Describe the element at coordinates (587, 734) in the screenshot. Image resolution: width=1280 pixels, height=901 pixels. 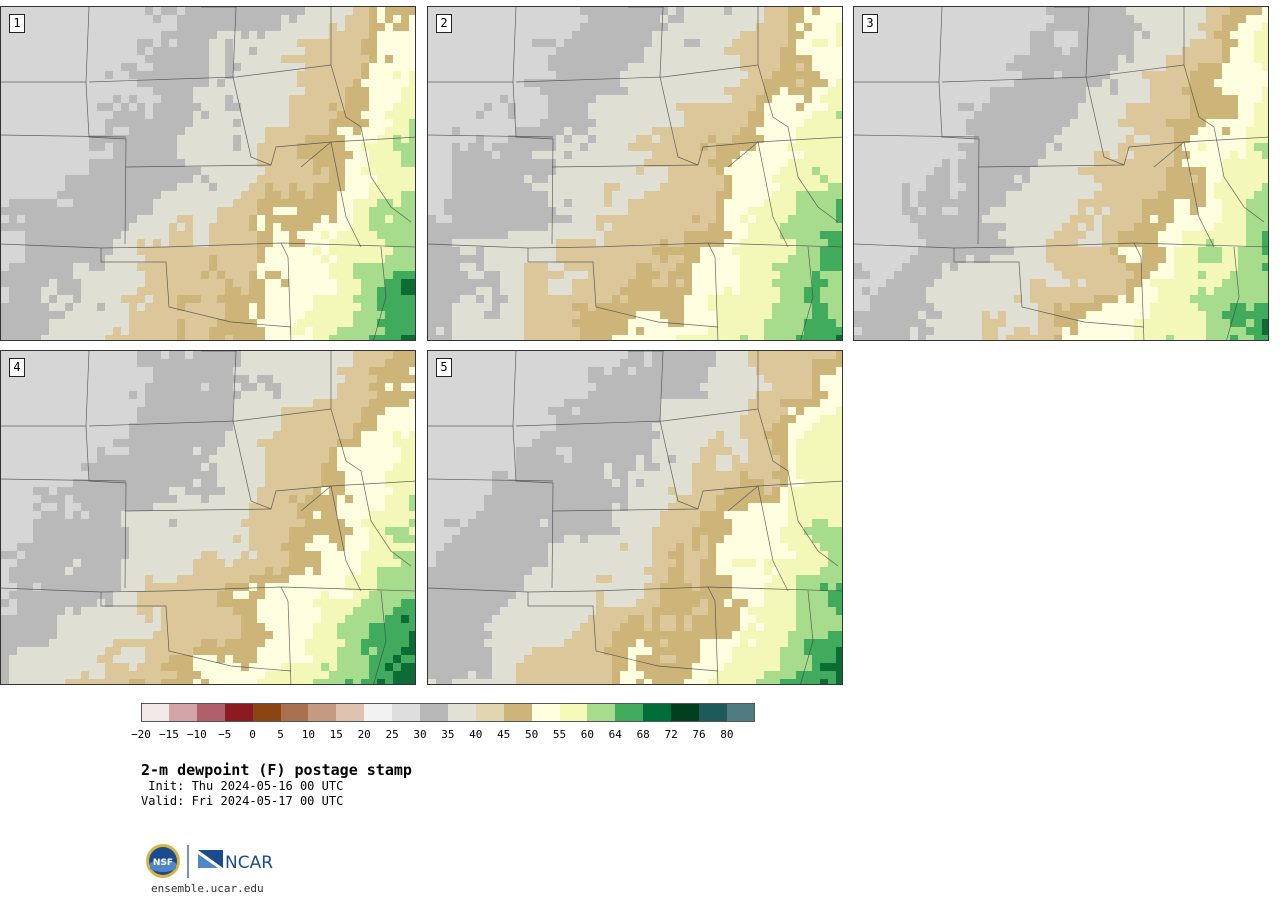
I see `colorbar-tick-label: 60` at that location.